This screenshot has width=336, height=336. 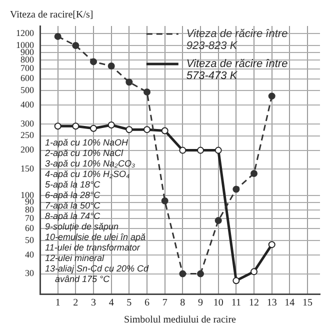 What do you see at coordinates (29, 218) in the screenshot?
I see `y-tick-label: 70` at bounding box center [29, 218].